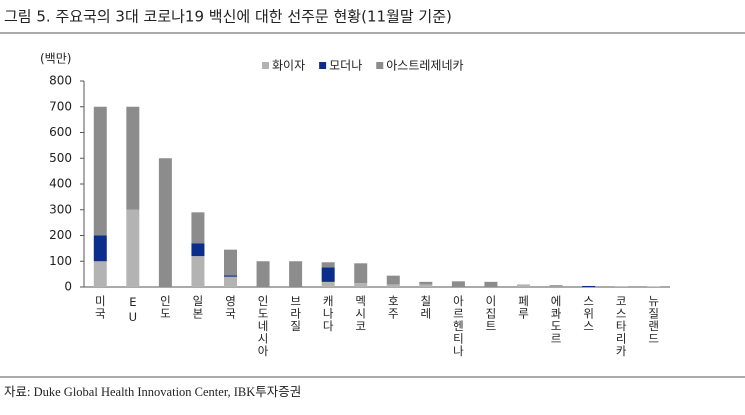 The width and height of the screenshot is (745, 415). What do you see at coordinates (60, 261) in the screenshot?
I see `y-tick-label: 100` at bounding box center [60, 261].